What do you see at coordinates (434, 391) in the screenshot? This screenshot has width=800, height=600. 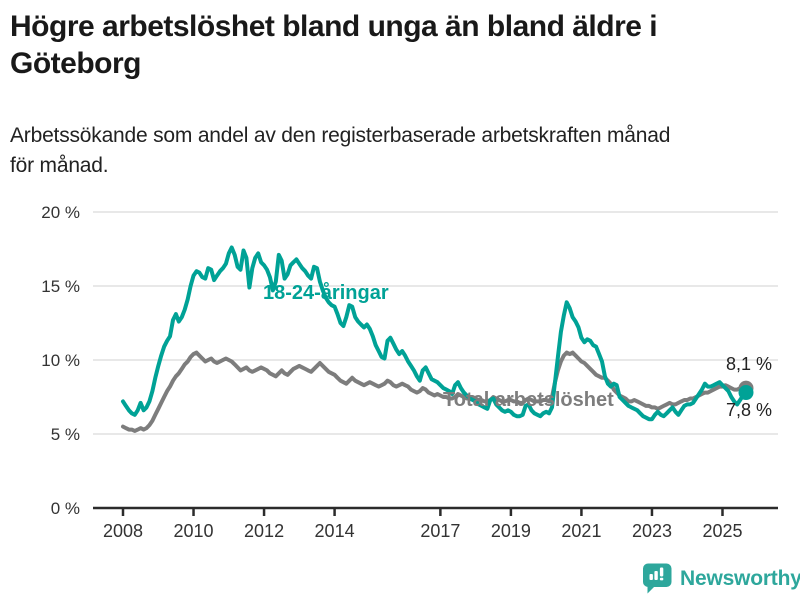 I see `series-line-total` at bounding box center [434, 391].